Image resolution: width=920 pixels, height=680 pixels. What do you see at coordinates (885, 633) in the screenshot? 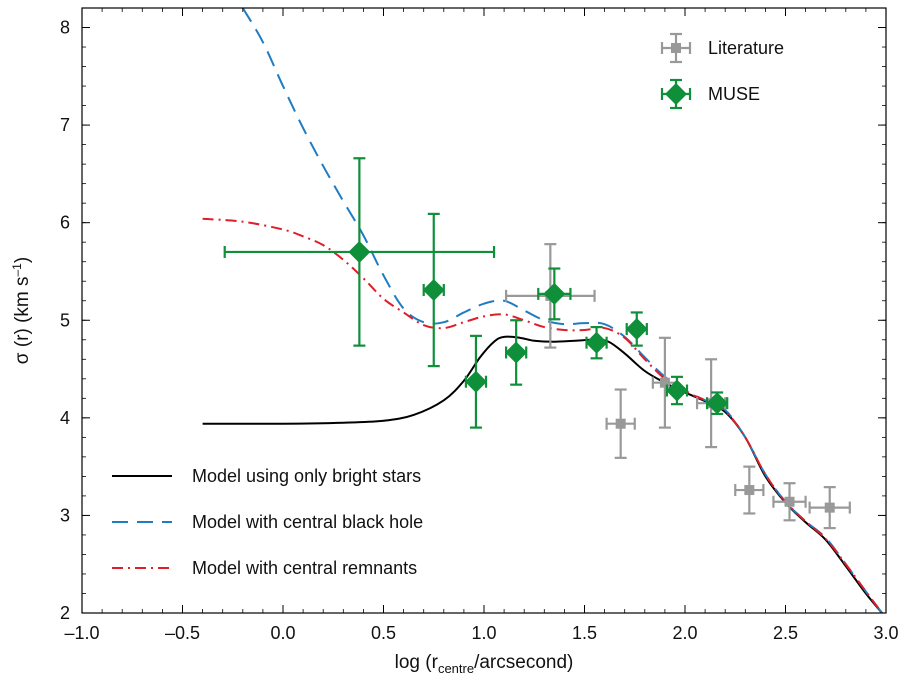
I see `x-tick-label: 3.0` at bounding box center [885, 633].